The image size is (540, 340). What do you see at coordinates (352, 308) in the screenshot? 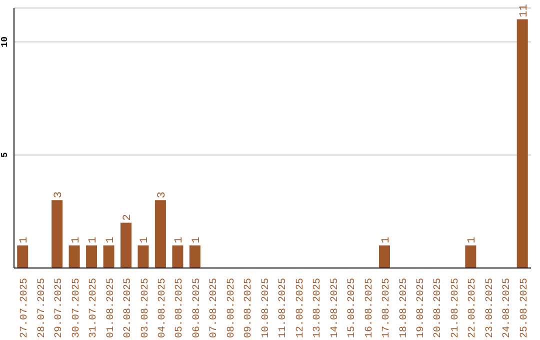
I see `x-tick-label: 15.08.2025` at bounding box center [352, 308].